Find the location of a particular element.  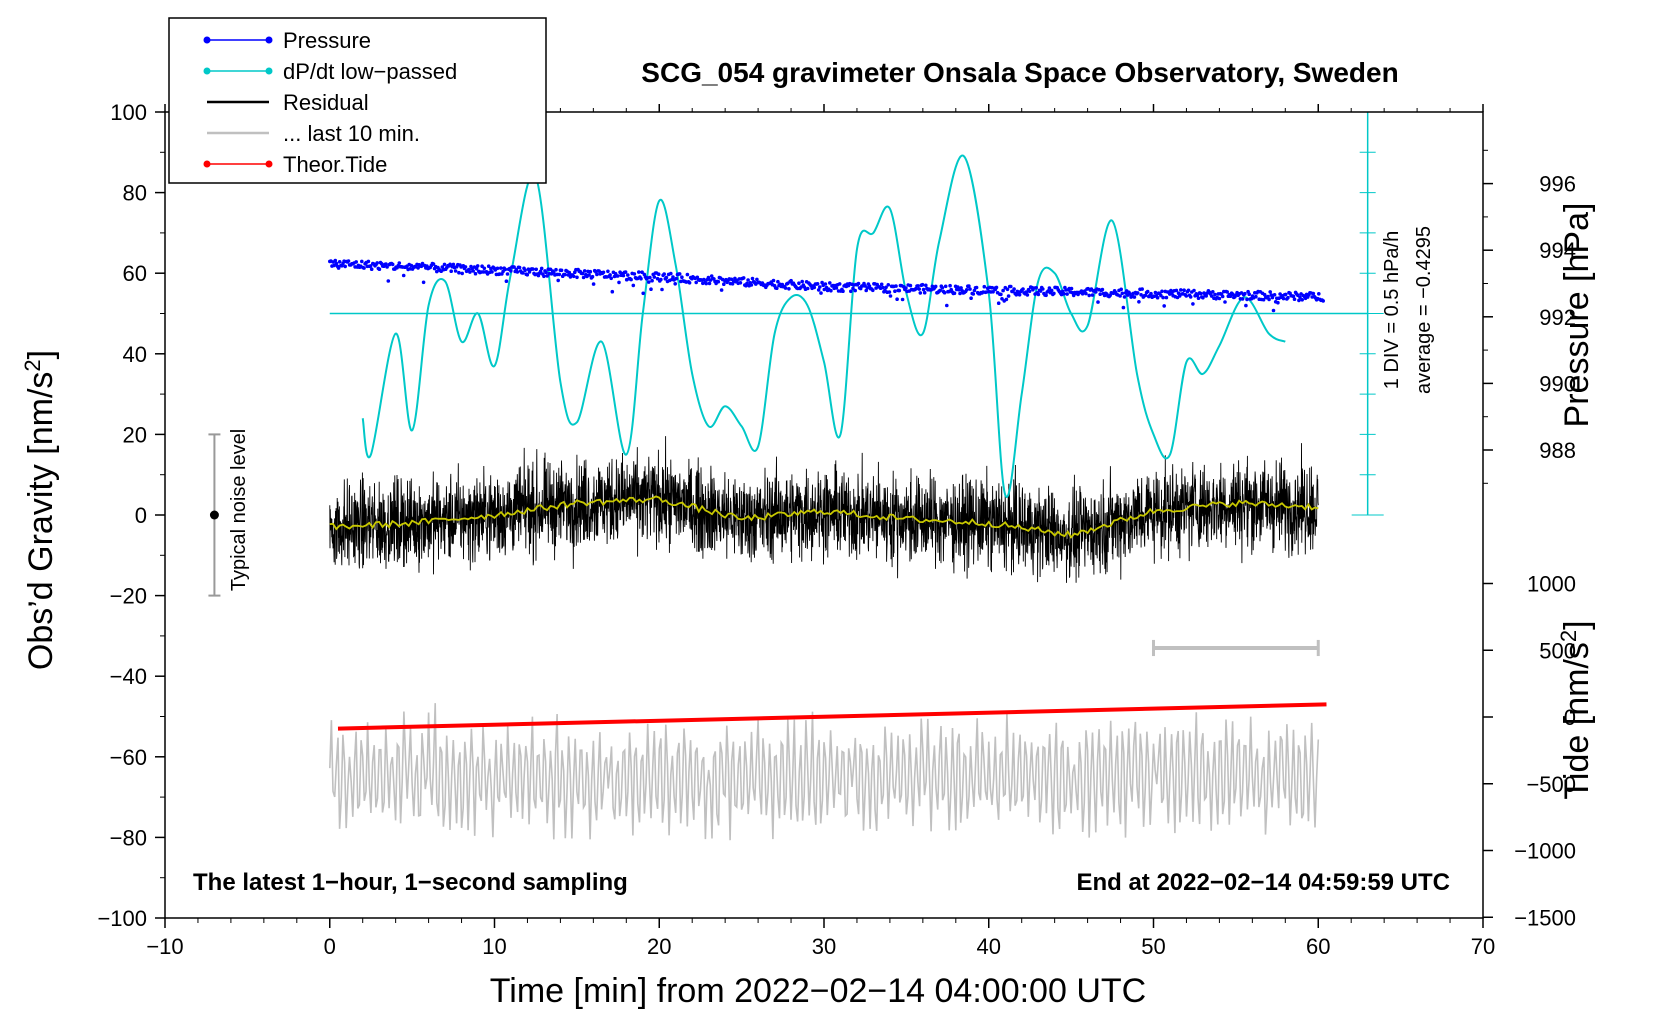

pressure-tick-label: 992 is located at coordinates (1557, 317).